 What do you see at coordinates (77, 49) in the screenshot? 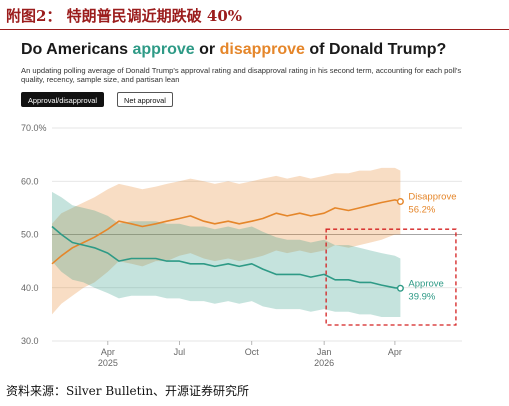
I see `title-prefix: Do Americans` at bounding box center [77, 49].